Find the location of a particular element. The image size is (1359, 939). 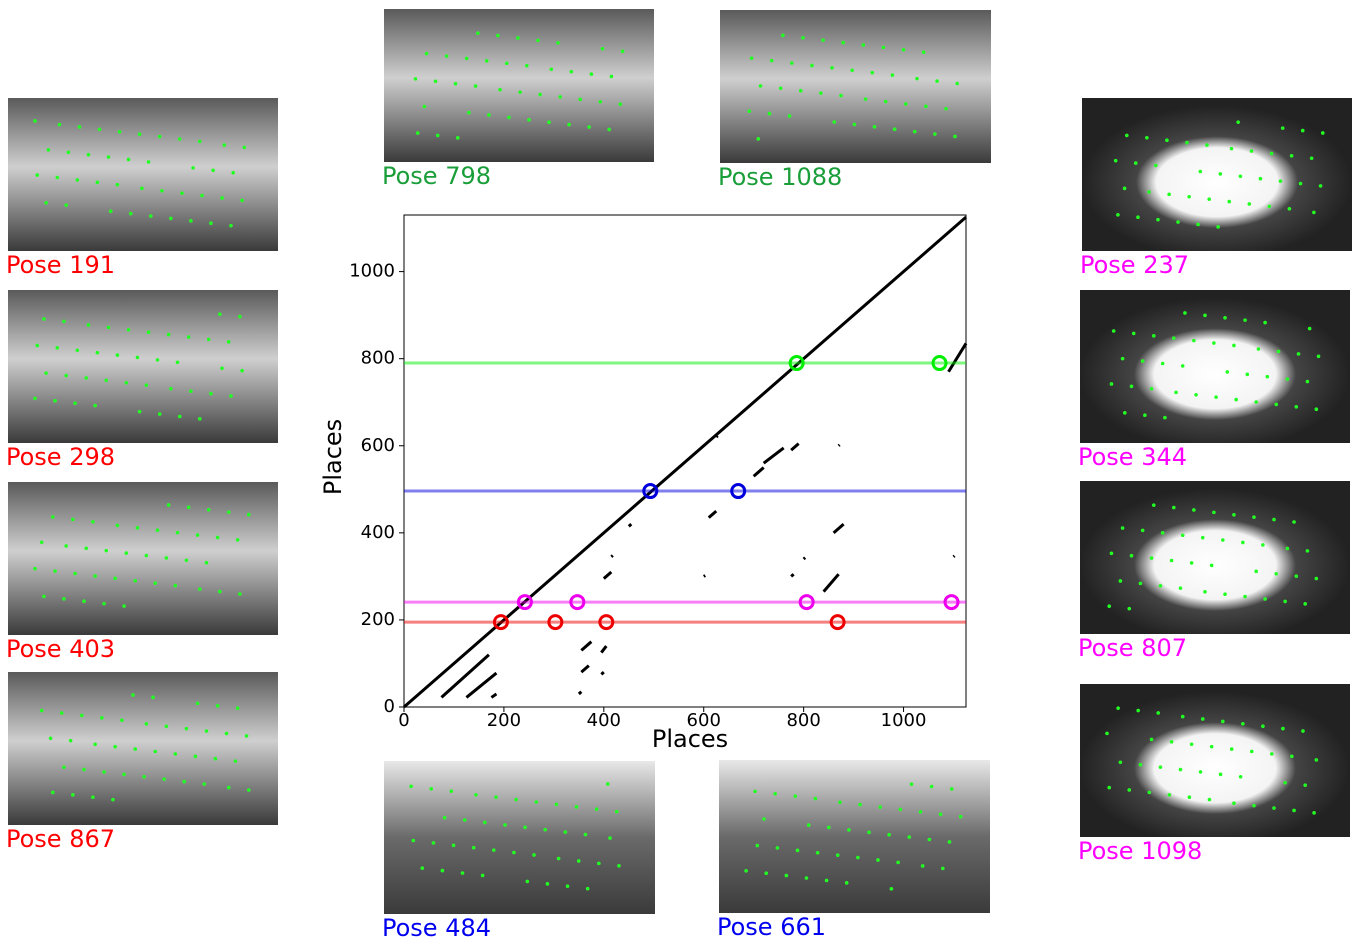

x-tick-label: 200 is located at coordinates (504, 720).